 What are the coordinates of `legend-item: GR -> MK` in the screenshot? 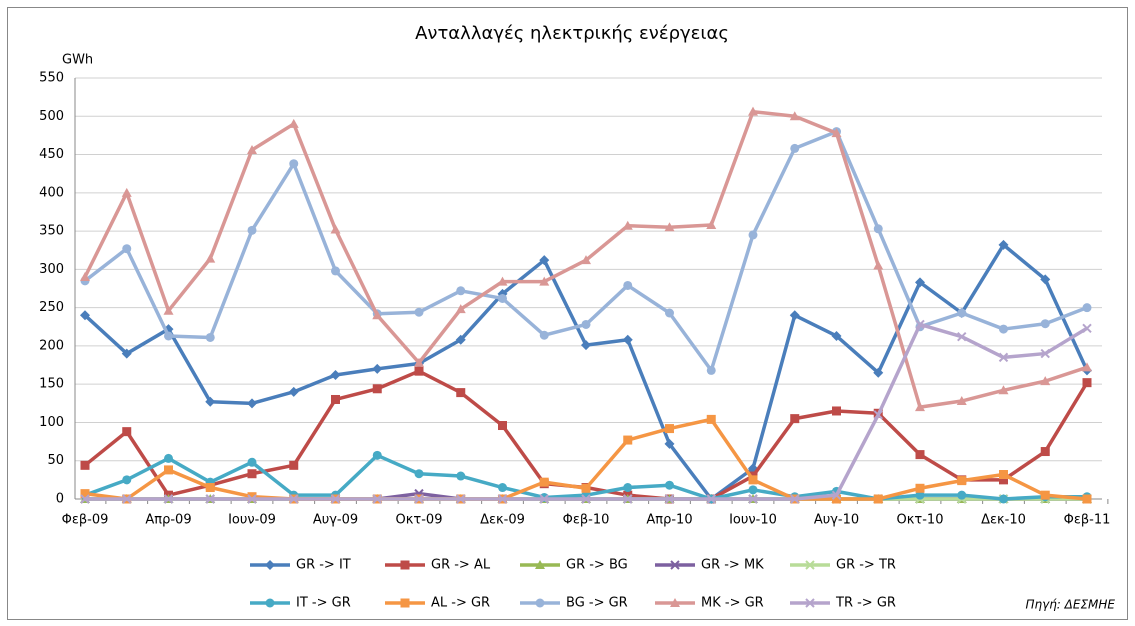 It's located at (709, 565).